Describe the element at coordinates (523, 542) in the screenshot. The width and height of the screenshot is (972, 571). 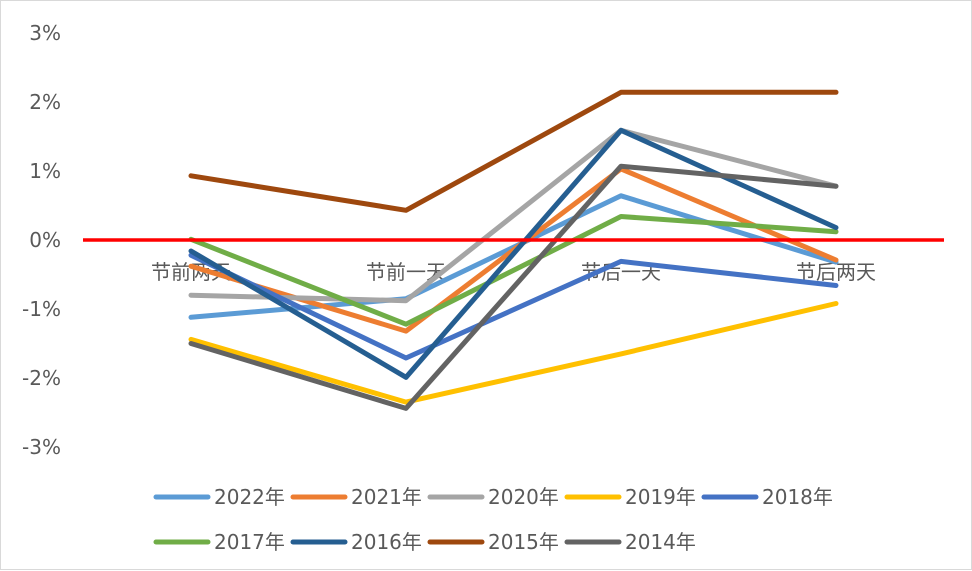
I see `legend-label: 2015年` at that location.